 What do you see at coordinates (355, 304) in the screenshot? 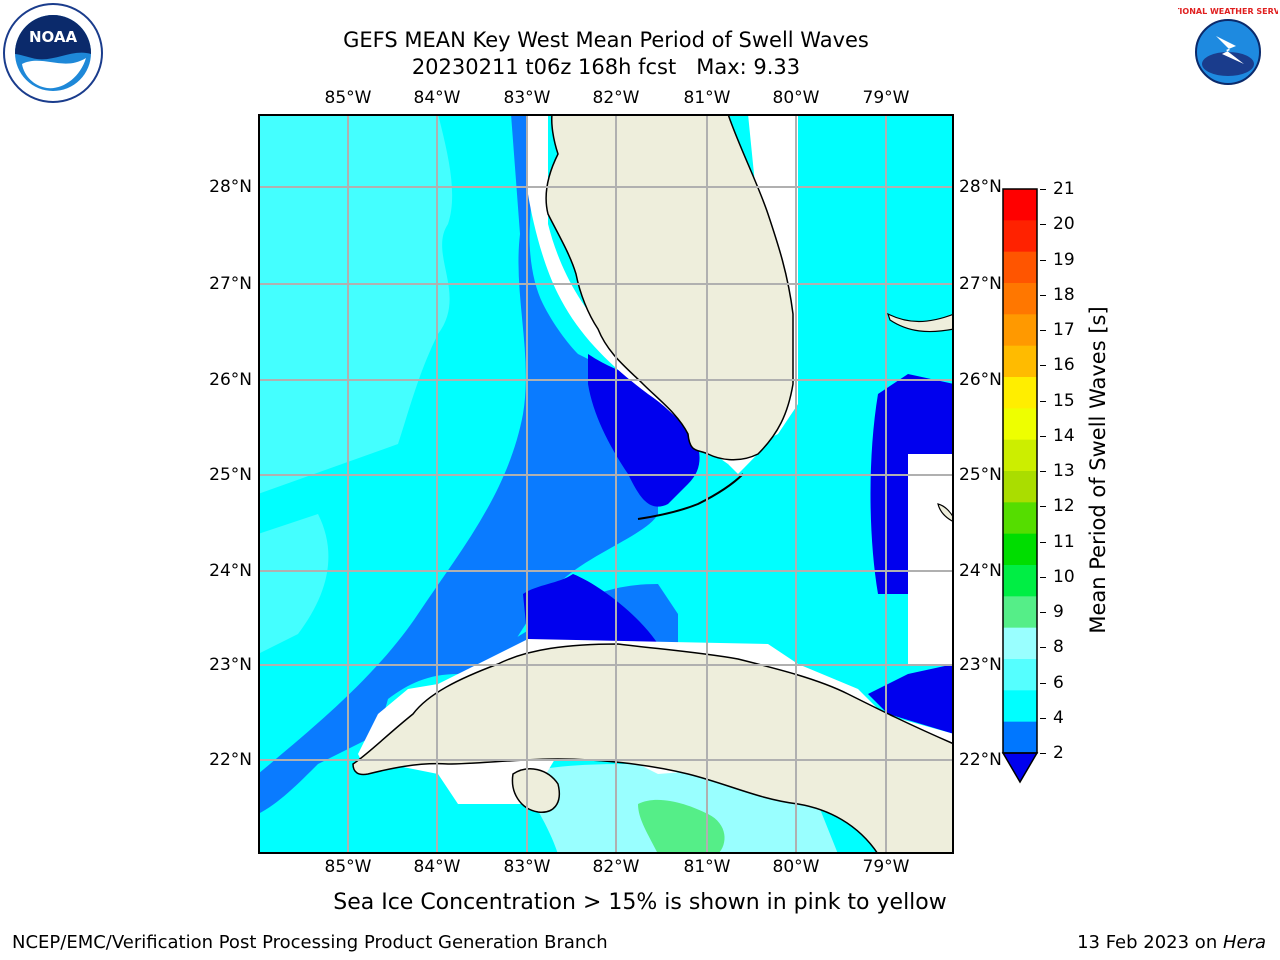
I see `swell-band-light-west` at bounding box center [355, 304].